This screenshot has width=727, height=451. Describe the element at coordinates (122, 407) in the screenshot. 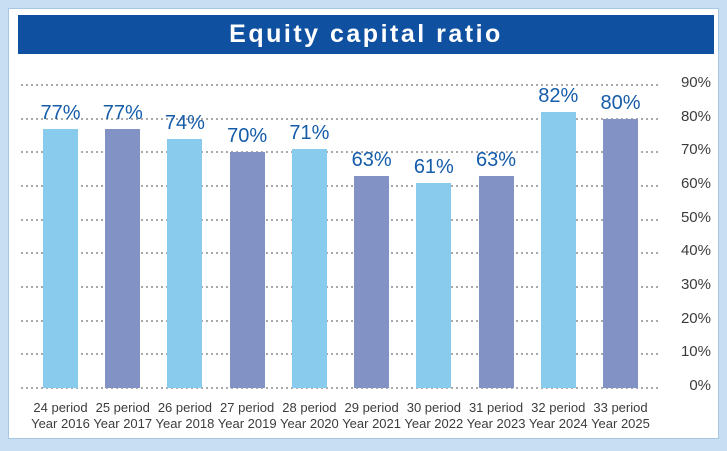

I see `x-tick-period: 25 period` at that location.